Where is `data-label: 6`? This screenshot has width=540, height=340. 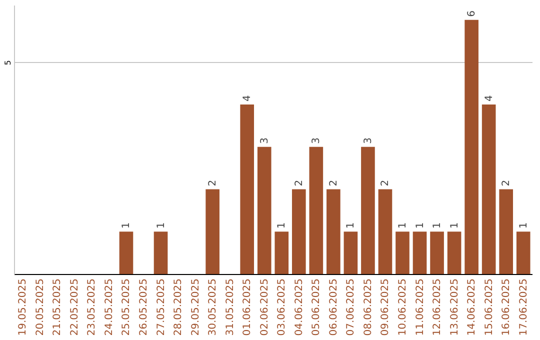 data-label: 6 is located at coordinates (472, 13).